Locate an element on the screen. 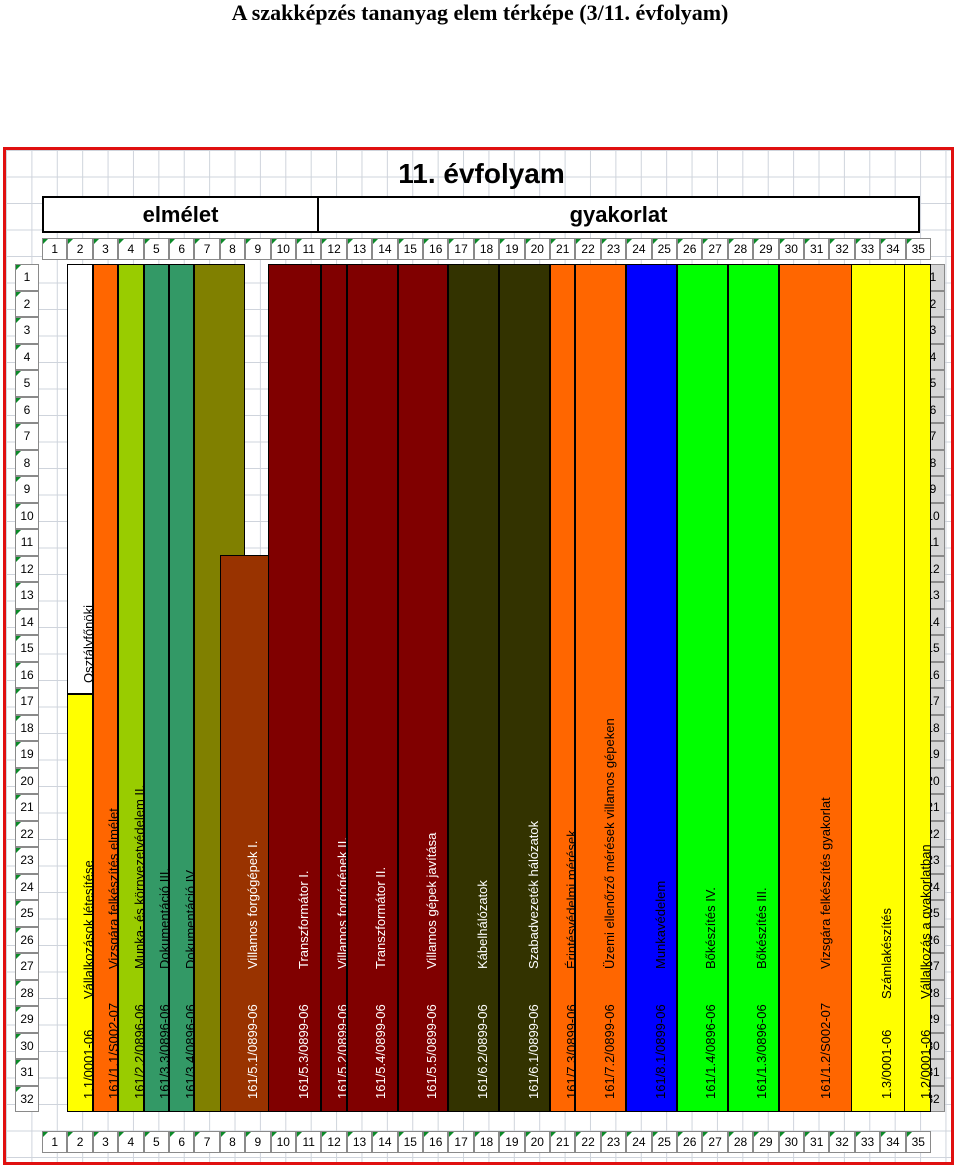  block-code: 161/5.3/0899-06 is located at coordinates (303, 1051).